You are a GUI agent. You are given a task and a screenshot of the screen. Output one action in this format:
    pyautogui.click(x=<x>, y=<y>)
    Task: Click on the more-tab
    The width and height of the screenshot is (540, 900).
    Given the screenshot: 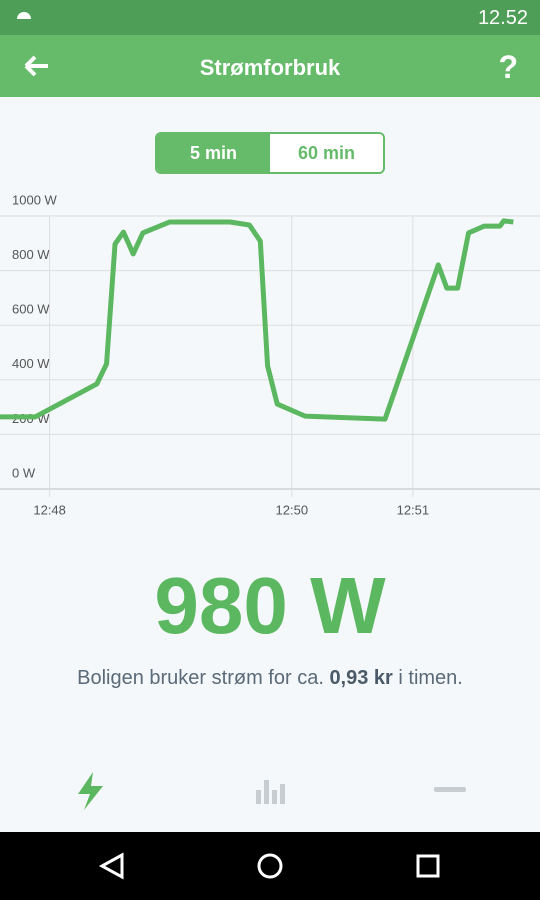 What is the action you would take?
    pyautogui.click(x=450, y=789)
    